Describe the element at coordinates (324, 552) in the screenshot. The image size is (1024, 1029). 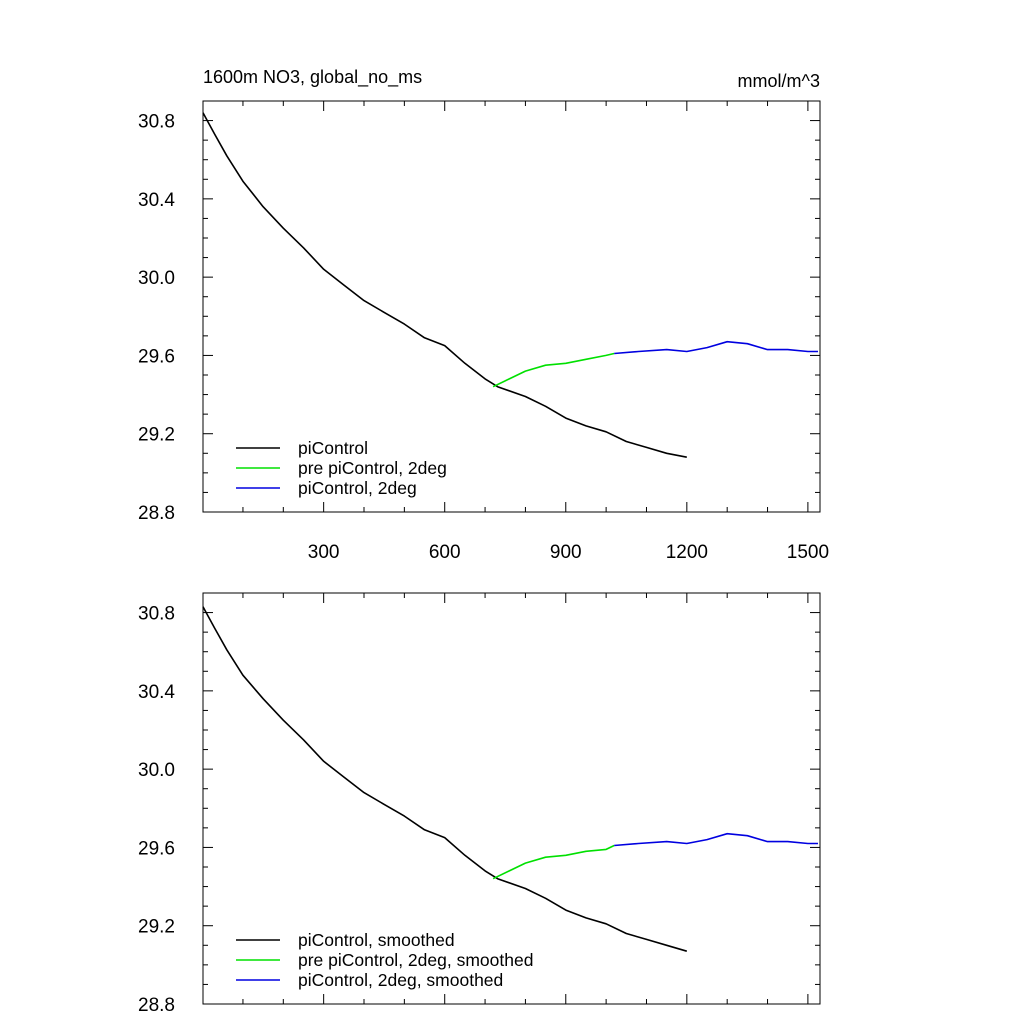
I see `x-tick-label: 300` at that location.